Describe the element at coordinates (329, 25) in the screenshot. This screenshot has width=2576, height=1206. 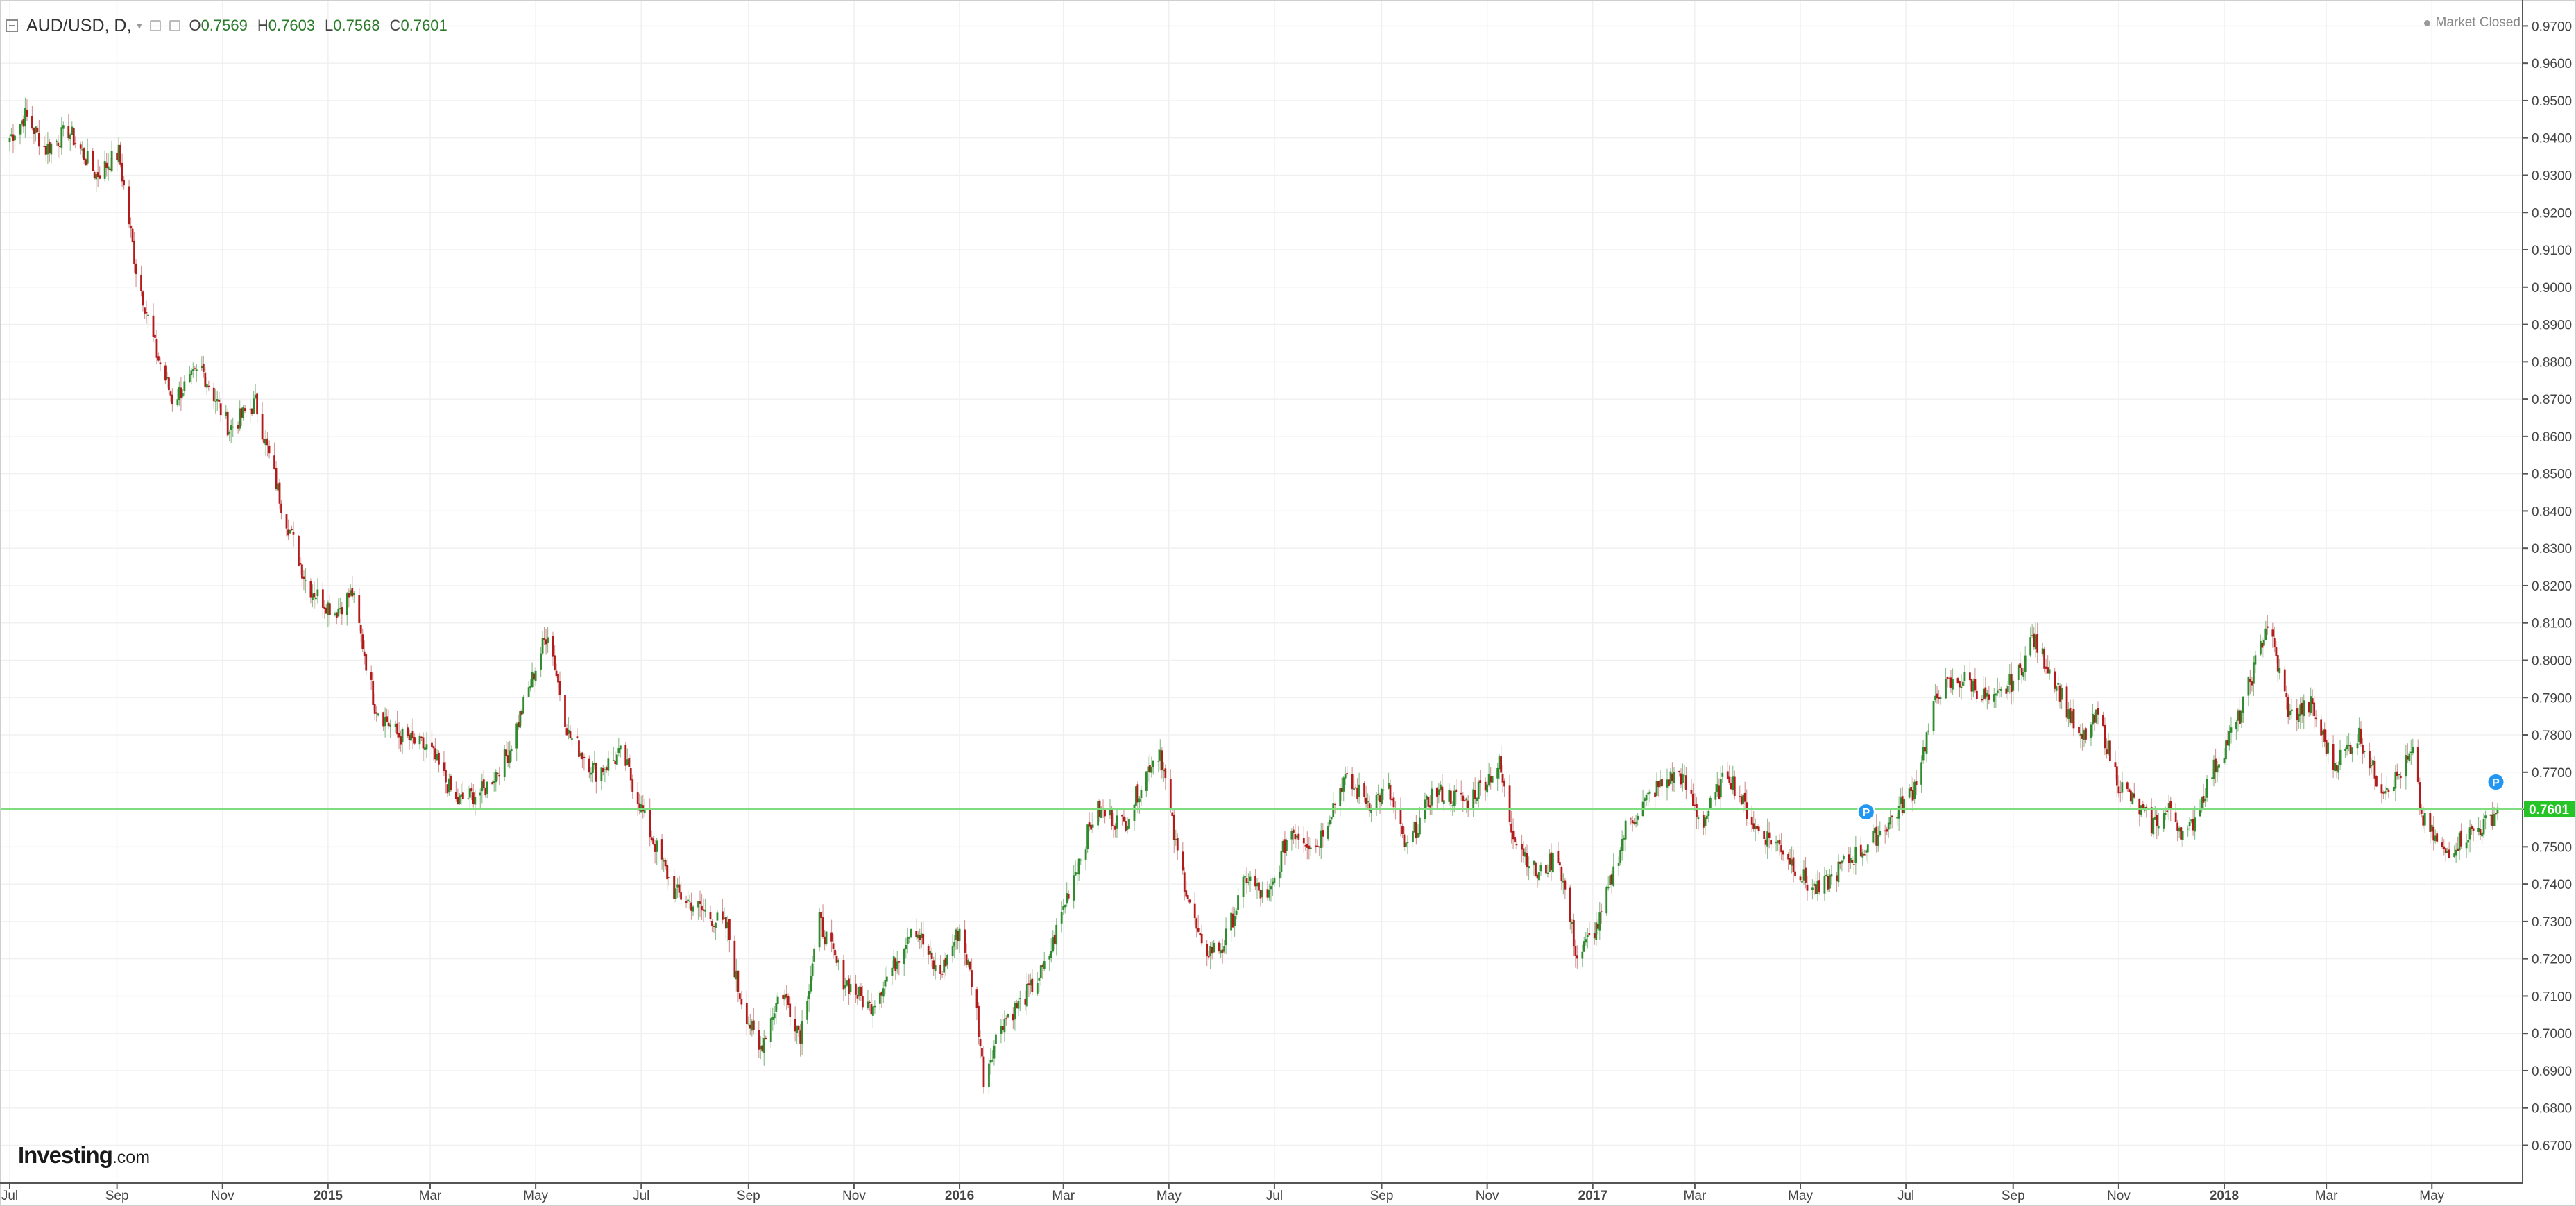
I see `ohlc-low-label: L` at that location.